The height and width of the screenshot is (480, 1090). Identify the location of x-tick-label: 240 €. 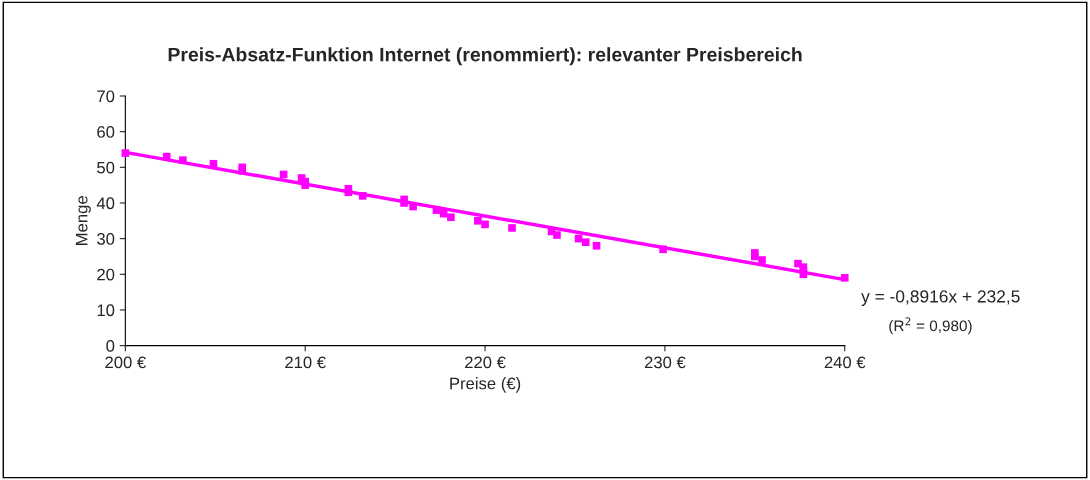
(845, 362).